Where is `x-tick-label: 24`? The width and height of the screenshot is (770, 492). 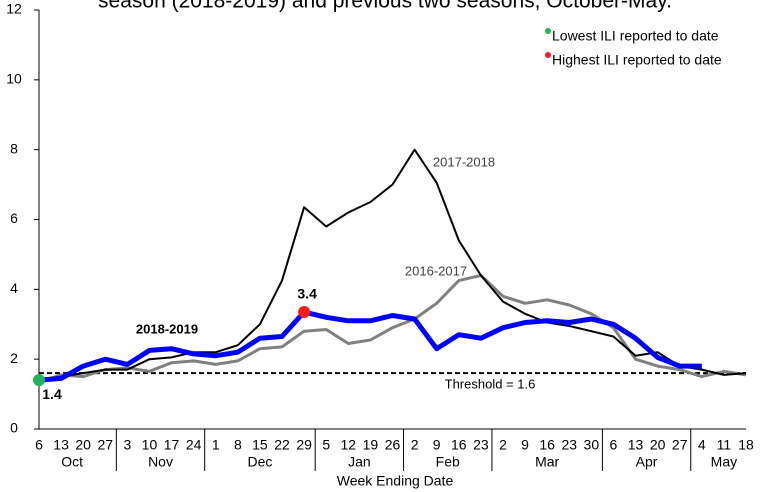
x-tick-label: 24 is located at coordinates (194, 445).